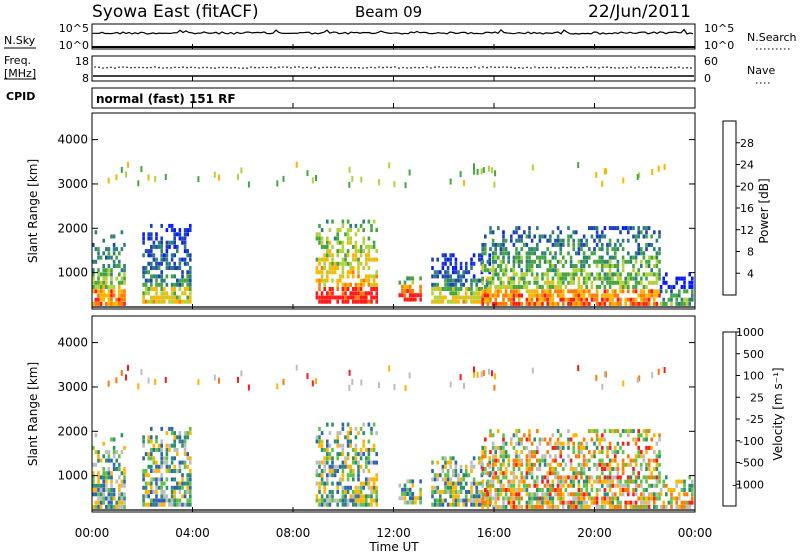 Image resolution: width=800 pixels, height=554 pixels. I want to click on x-tick-label: 20:00, so click(594, 533).